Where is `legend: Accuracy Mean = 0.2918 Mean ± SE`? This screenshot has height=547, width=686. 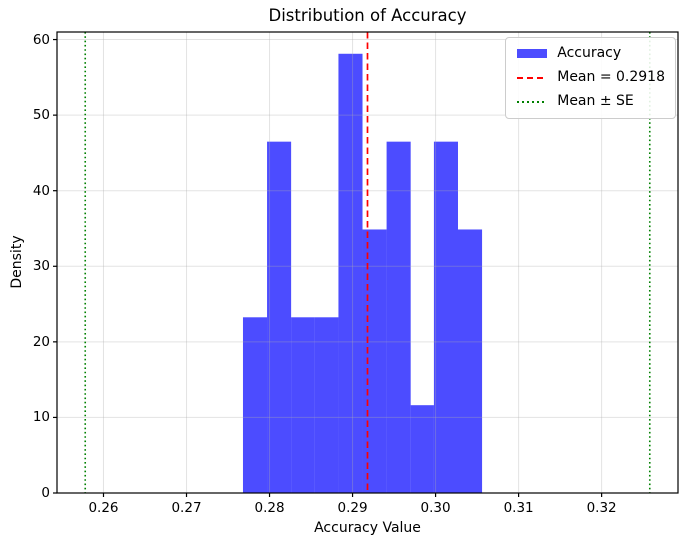 legend: Accuracy Mean = 0.2918 Mean ± SE is located at coordinates (590, 78).